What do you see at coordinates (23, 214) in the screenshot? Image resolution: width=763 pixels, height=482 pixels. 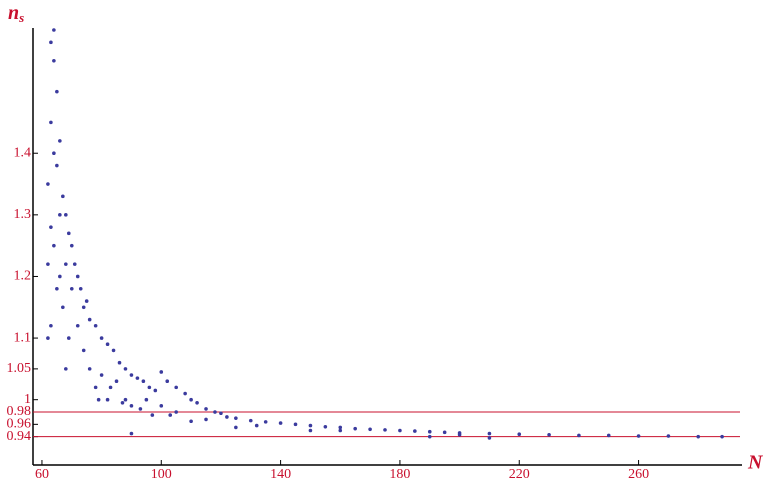 I see `y-tick-label: 1.3` at bounding box center [23, 214].